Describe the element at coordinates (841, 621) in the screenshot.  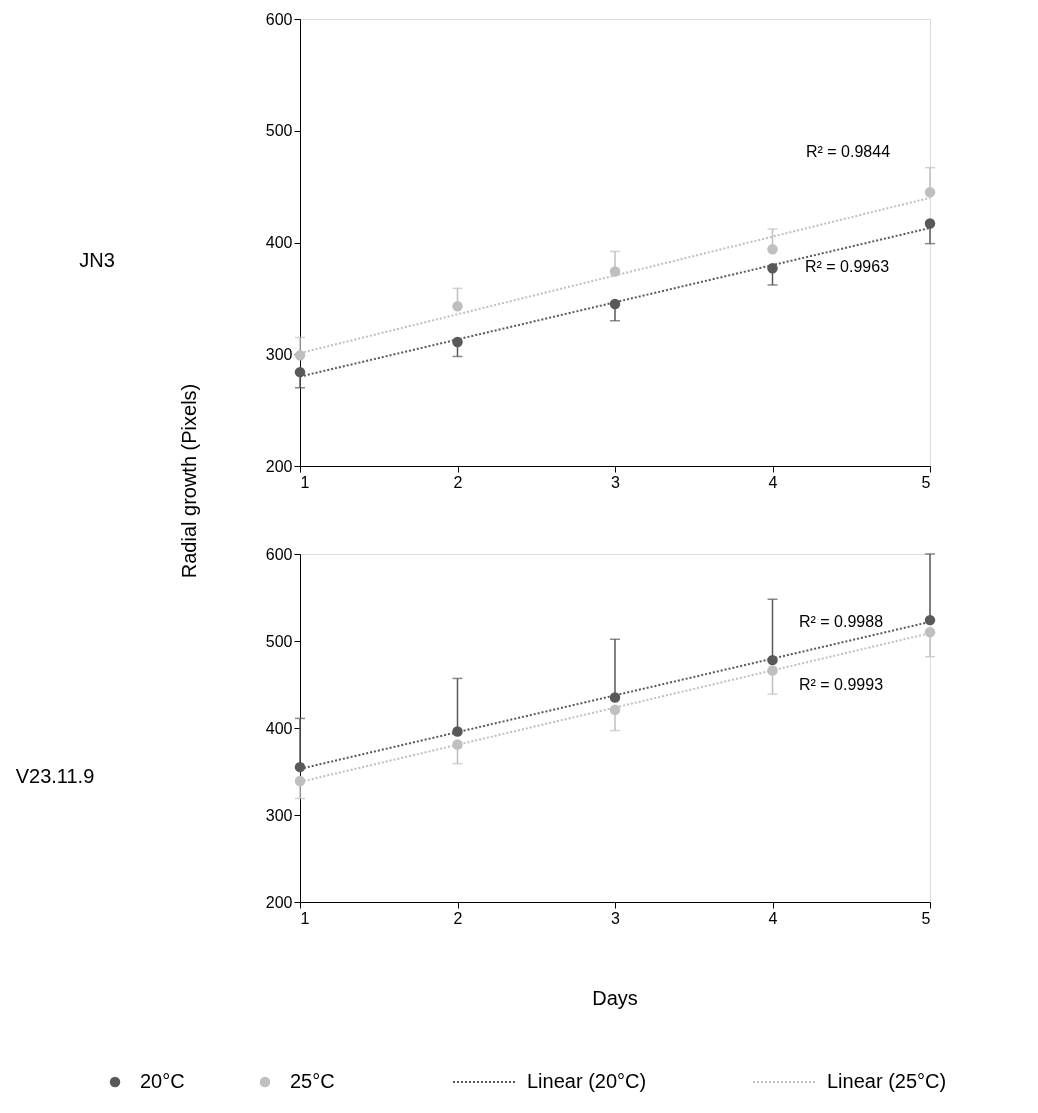
I see `annotation: R² = 0.9988` at that location.